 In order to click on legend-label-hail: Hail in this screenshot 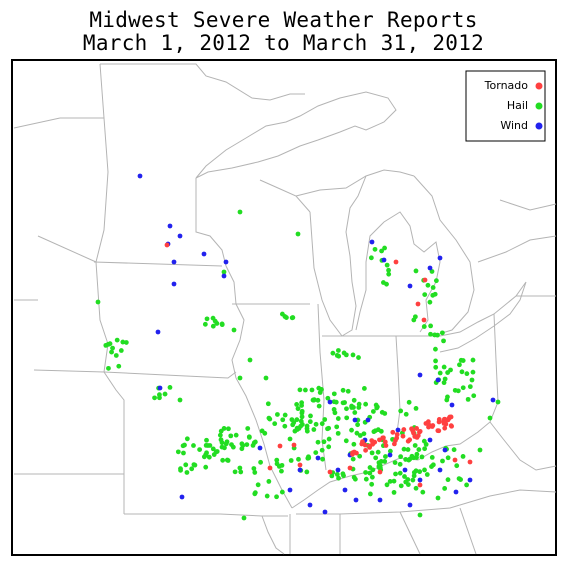, I will do `click(517, 105)`.